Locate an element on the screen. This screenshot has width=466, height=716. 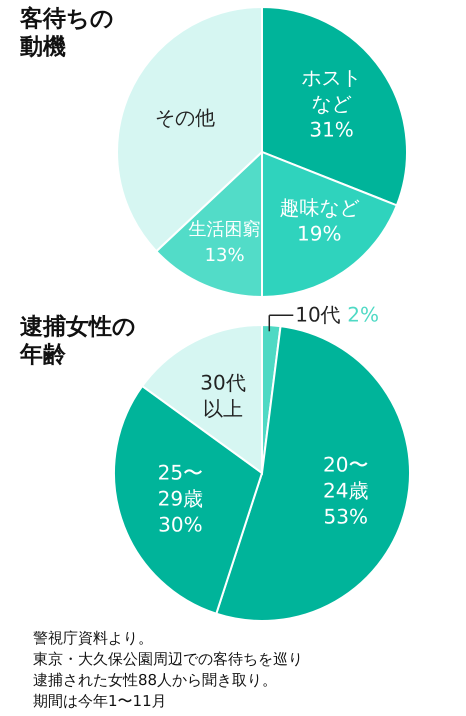
data-label: 19% is located at coordinates (319, 234).